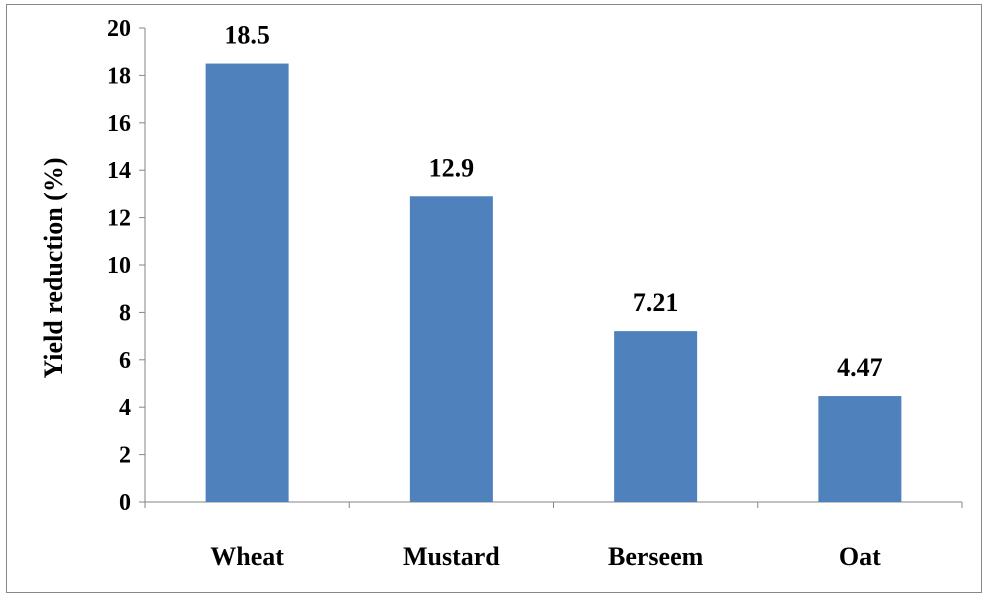 This screenshot has width=990, height=599. Describe the element at coordinates (125, 361) in the screenshot. I see `y-tick-label: 6` at that location.